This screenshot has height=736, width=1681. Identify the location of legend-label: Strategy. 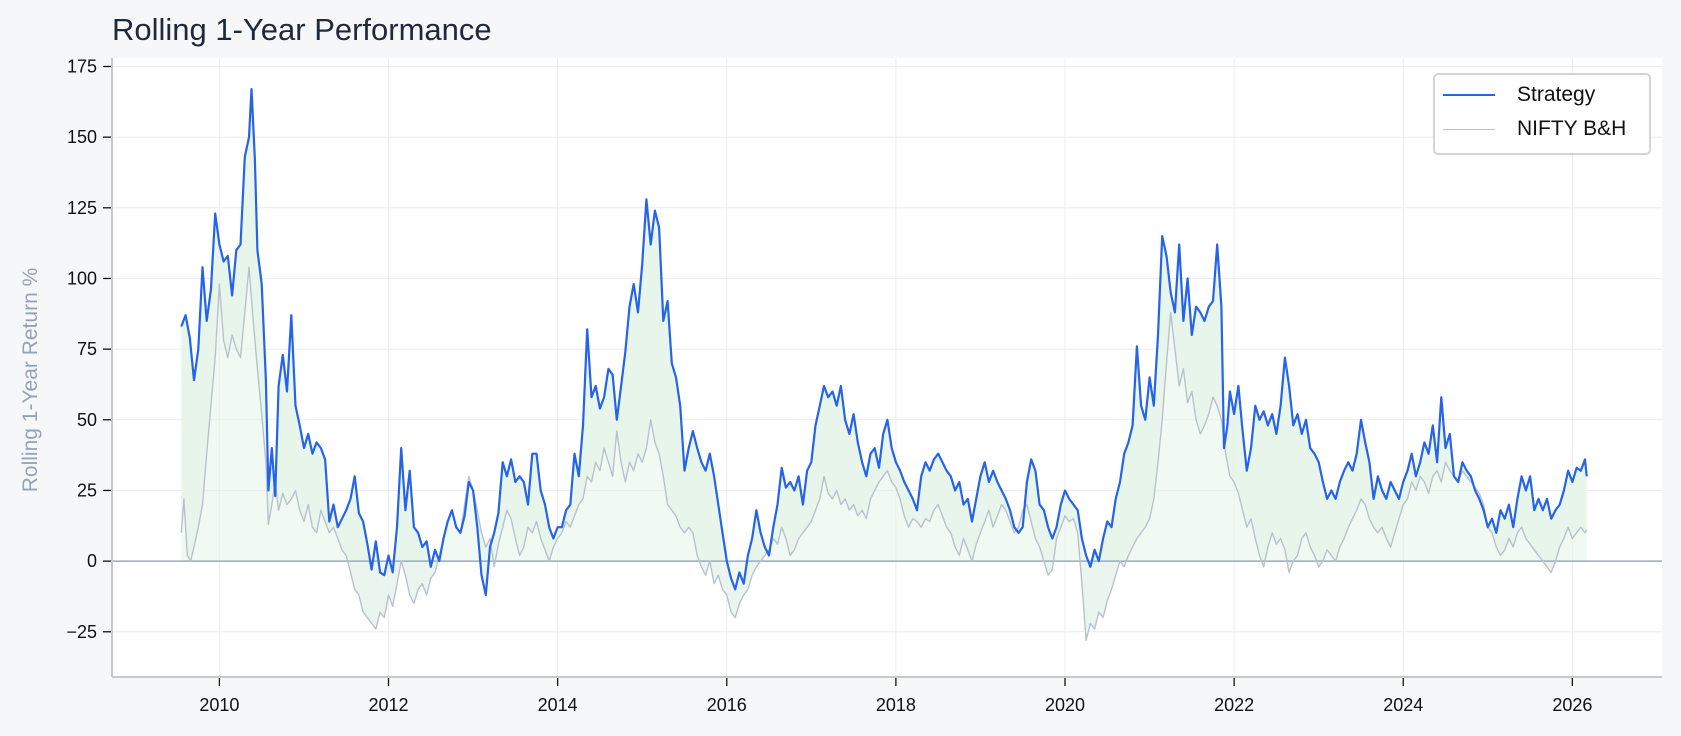
(1556, 94).